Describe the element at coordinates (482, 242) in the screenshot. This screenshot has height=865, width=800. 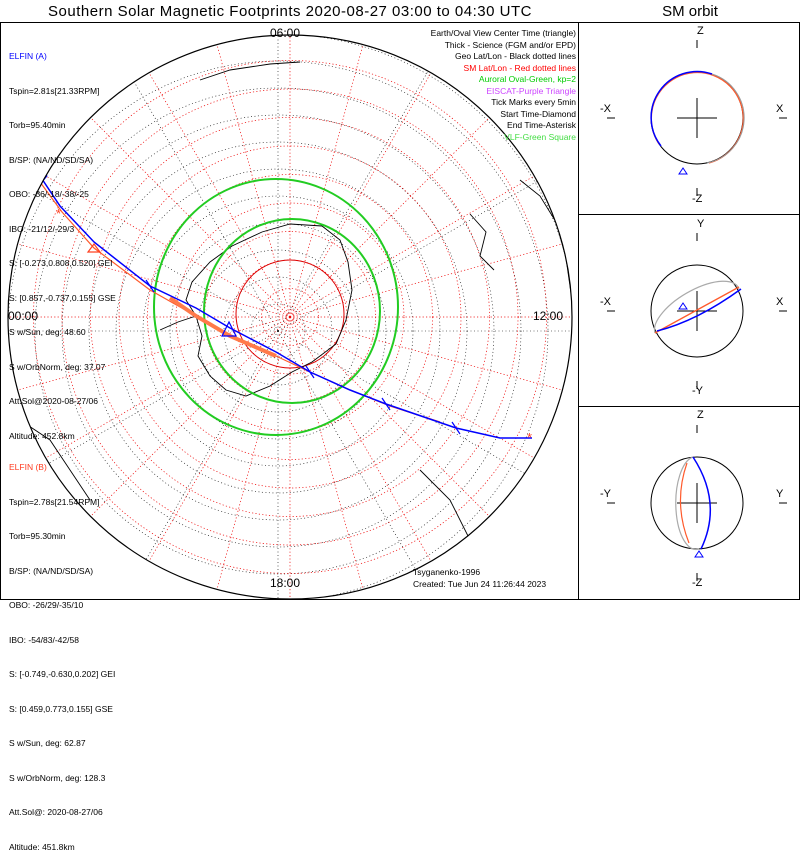
I see `nz-coastline` at that location.